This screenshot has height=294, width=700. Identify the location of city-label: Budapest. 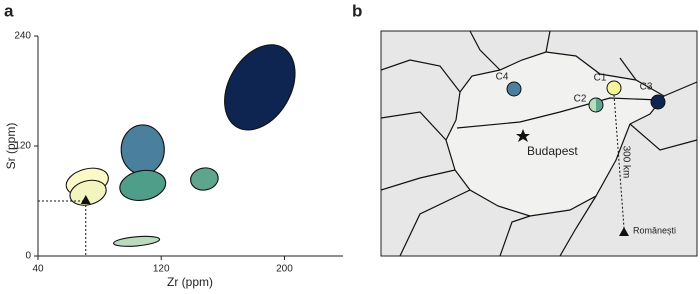
(552, 151).